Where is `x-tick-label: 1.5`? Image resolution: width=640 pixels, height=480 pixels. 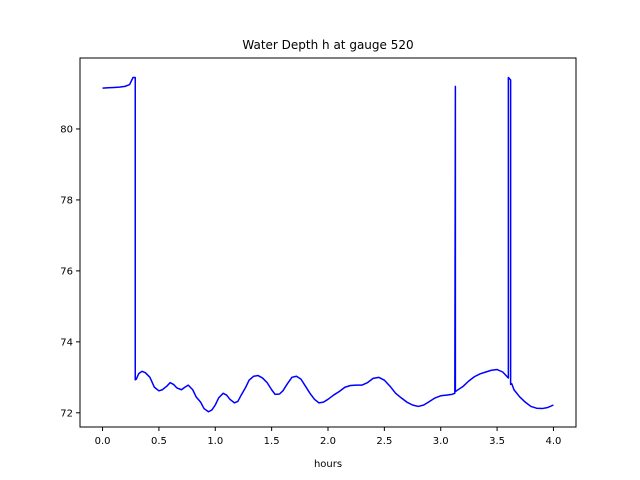
x-tick-label: 1.5 is located at coordinates (272, 441).